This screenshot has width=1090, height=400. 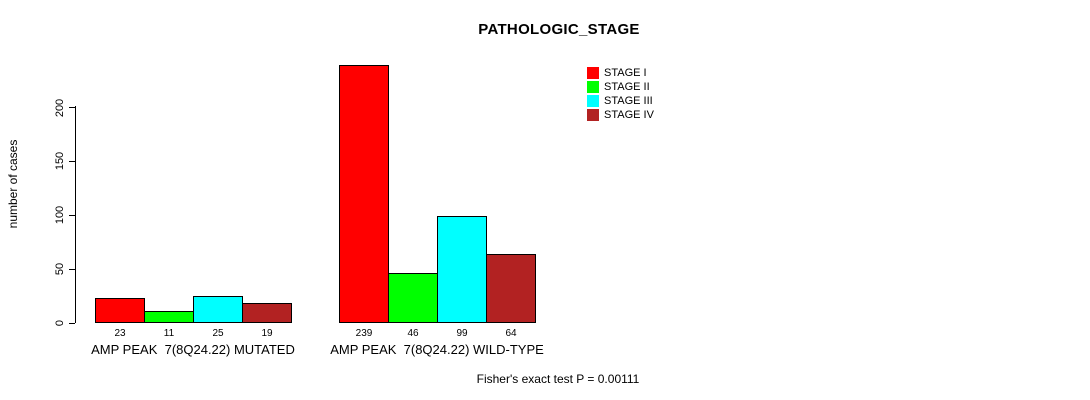 What do you see at coordinates (267, 313) in the screenshot?
I see `bar-group1-stage-iv` at bounding box center [267, 313].